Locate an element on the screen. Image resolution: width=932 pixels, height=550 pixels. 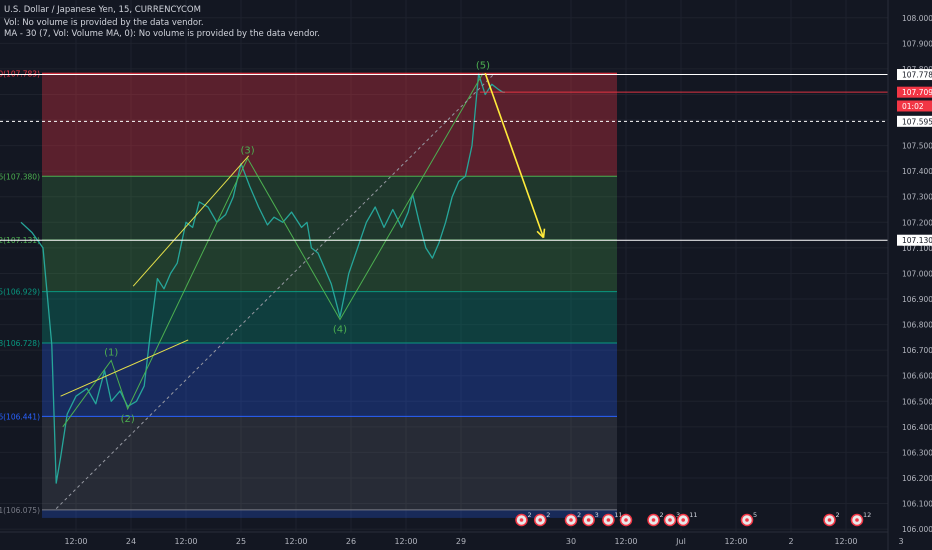
time-tick-label: 30 is located at coordinates (571, 541).